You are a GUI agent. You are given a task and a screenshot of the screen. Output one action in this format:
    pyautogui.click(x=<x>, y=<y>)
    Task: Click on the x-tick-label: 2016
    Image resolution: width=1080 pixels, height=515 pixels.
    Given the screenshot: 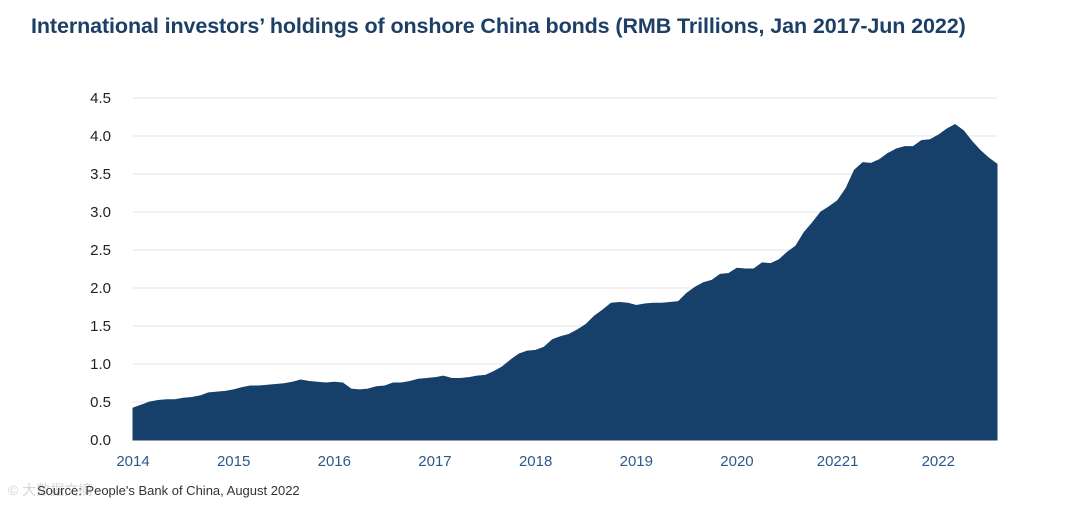 What is the action you would take?
    pyautogui.click(x=334, y=461)
    